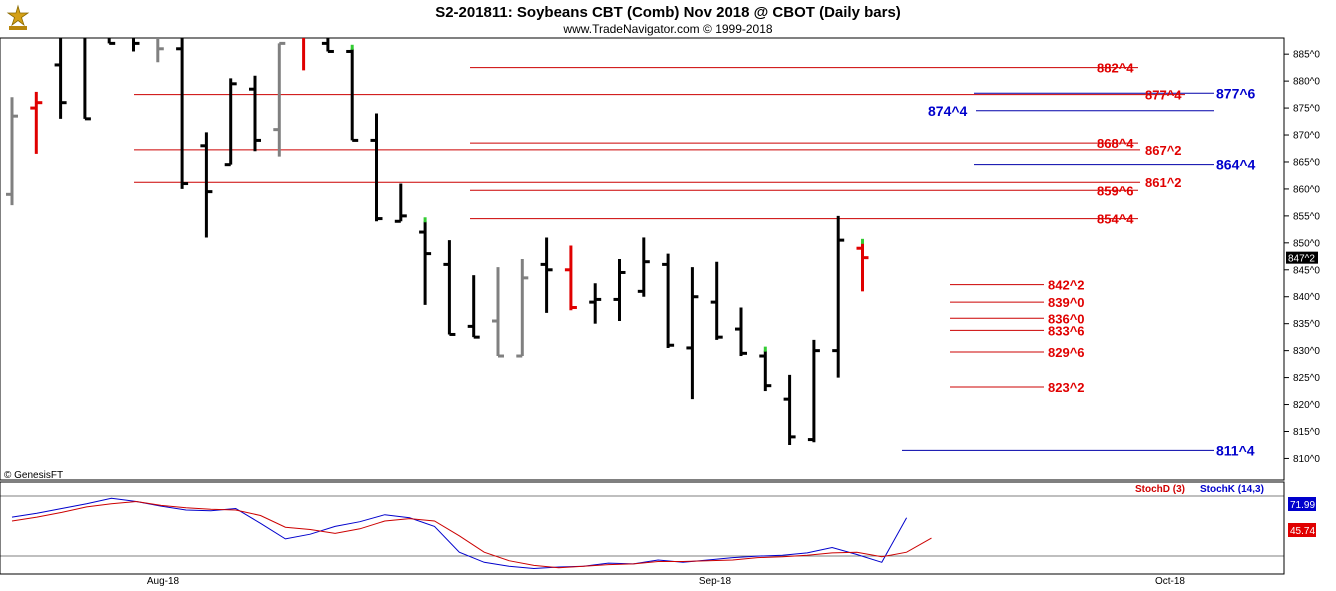 This screenshot has height=591, width=1336. Describe the element at coordinates (1306, 459) in the screenshot. I see `y-tick-label: 810^0` at that location.